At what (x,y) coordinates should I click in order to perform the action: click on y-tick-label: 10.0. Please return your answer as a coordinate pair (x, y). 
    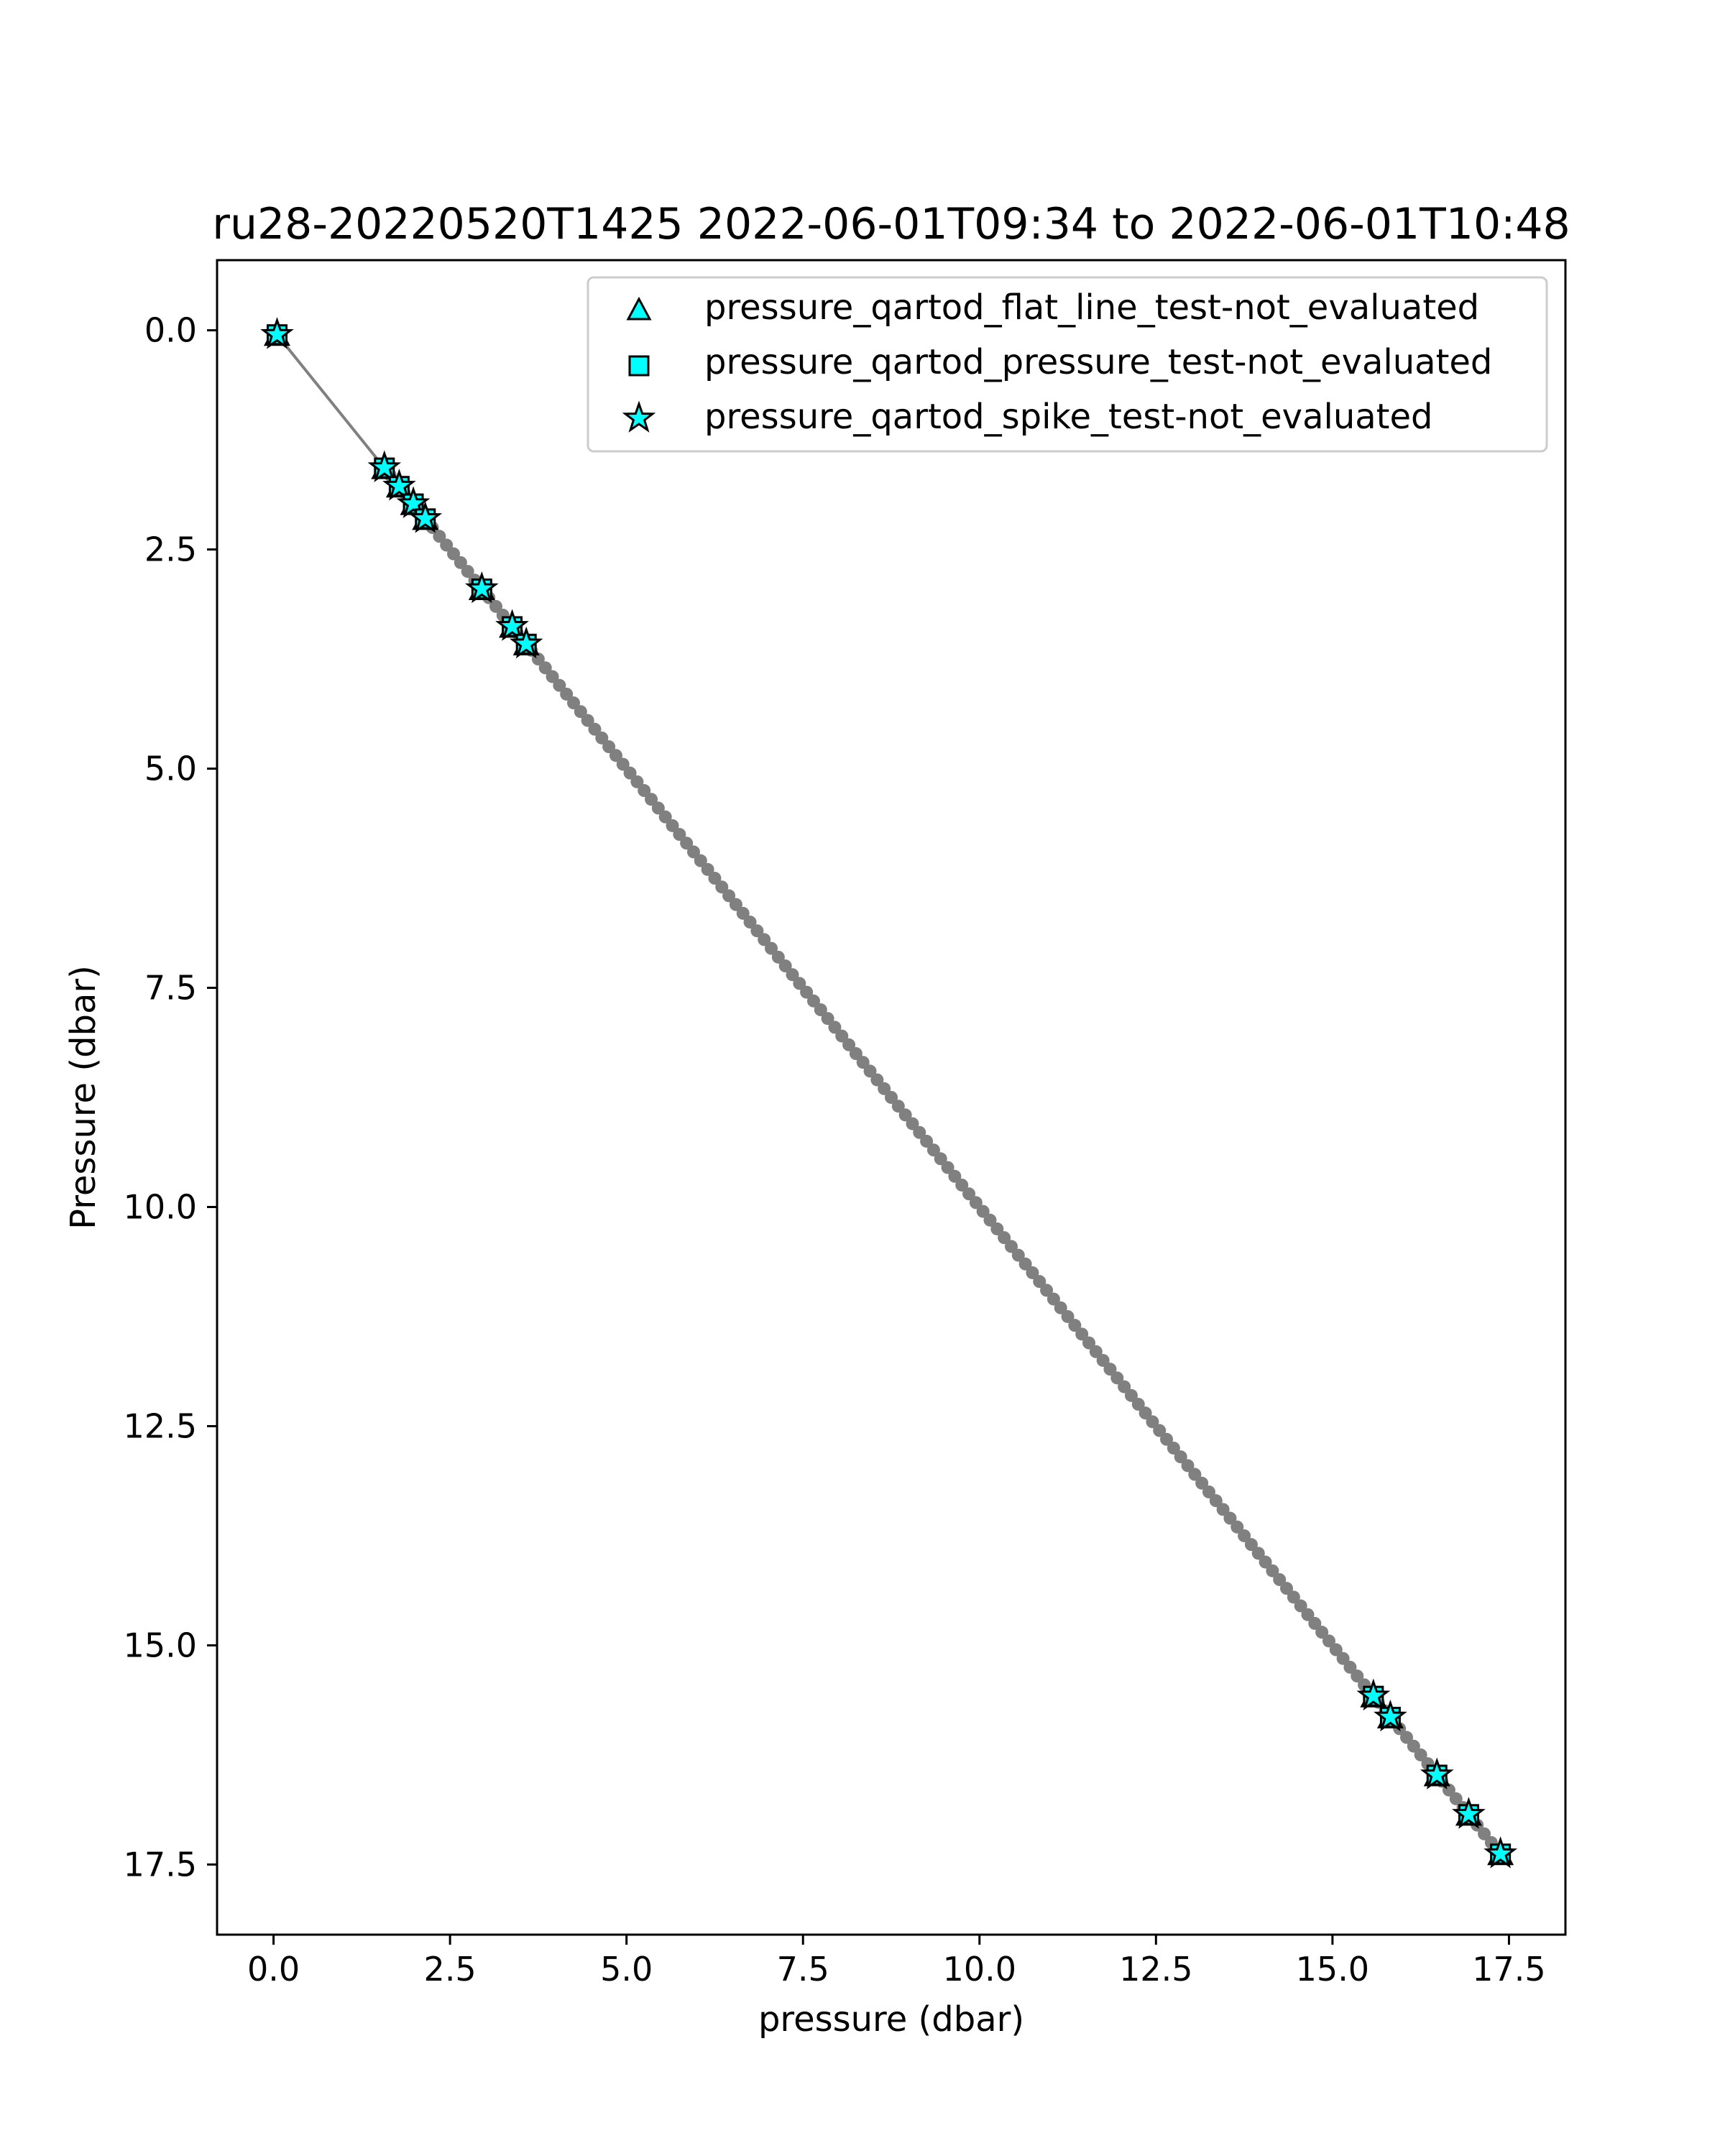
    Looking at the image, I should click on (160, 1206).